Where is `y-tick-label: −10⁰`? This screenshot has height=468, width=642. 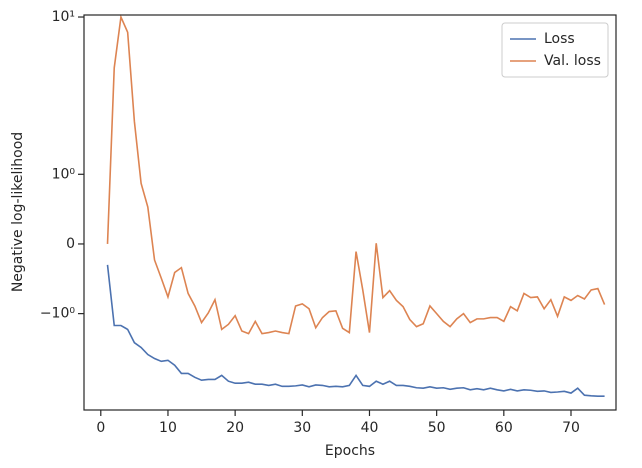 y-tick-label: −10⁰ is located at coordinates (58, 314).